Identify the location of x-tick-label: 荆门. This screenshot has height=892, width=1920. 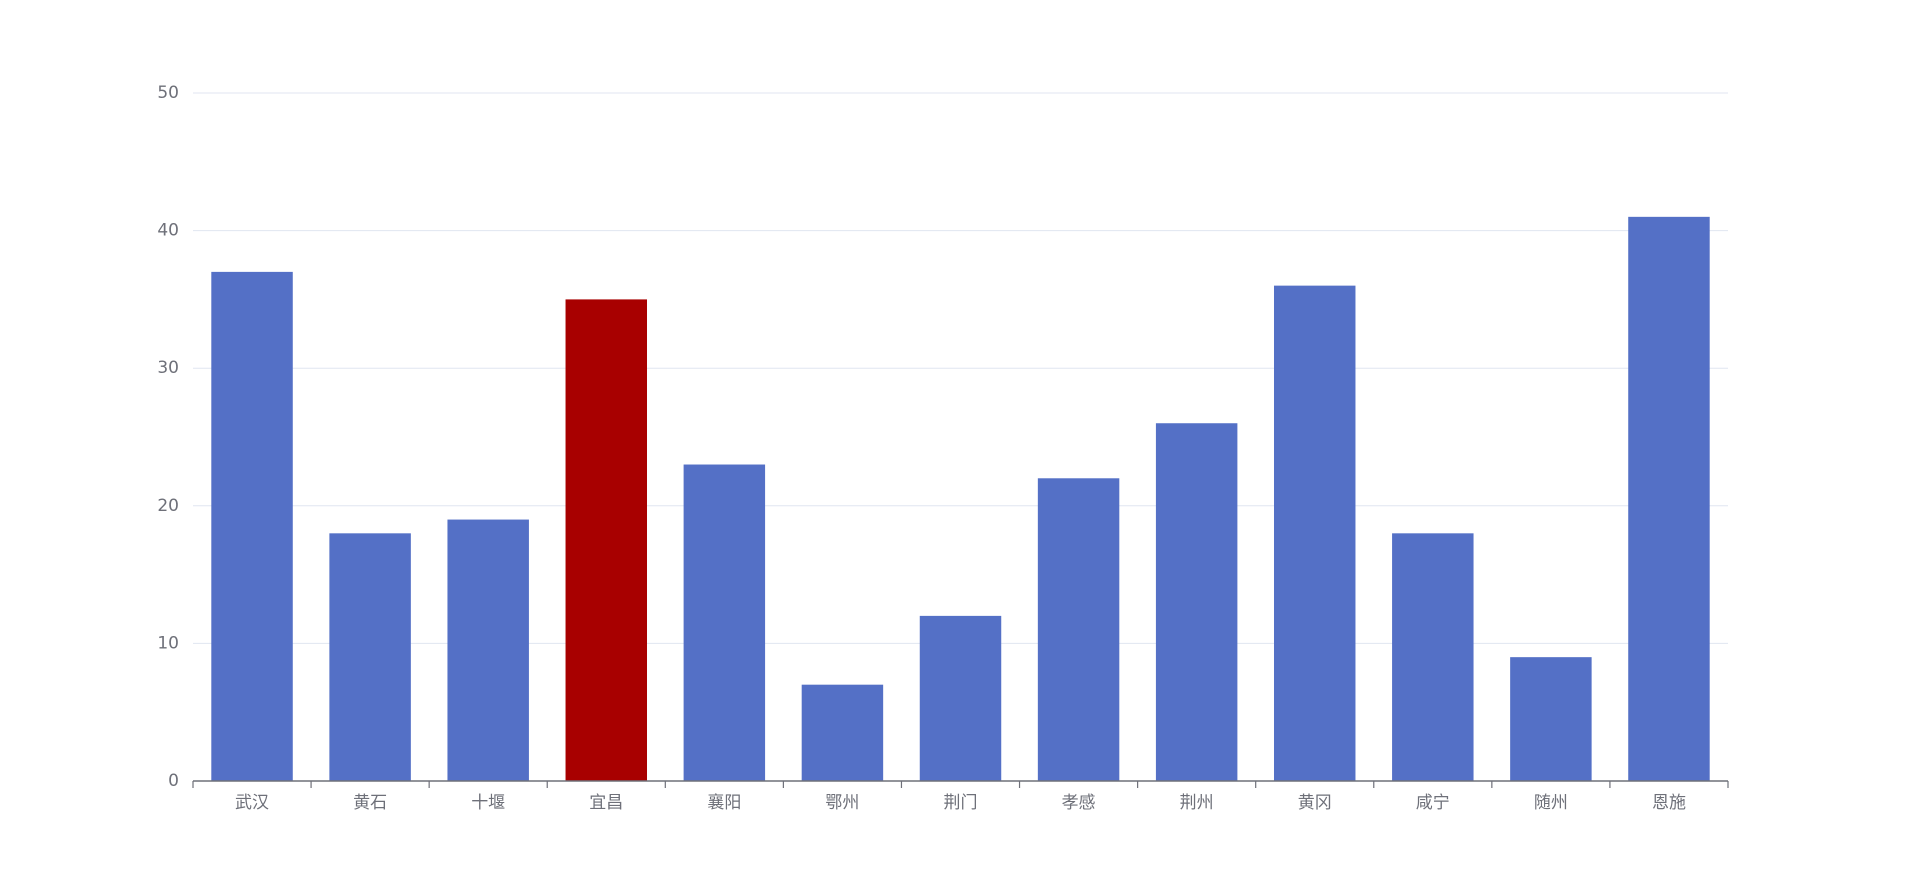
(961, 803).